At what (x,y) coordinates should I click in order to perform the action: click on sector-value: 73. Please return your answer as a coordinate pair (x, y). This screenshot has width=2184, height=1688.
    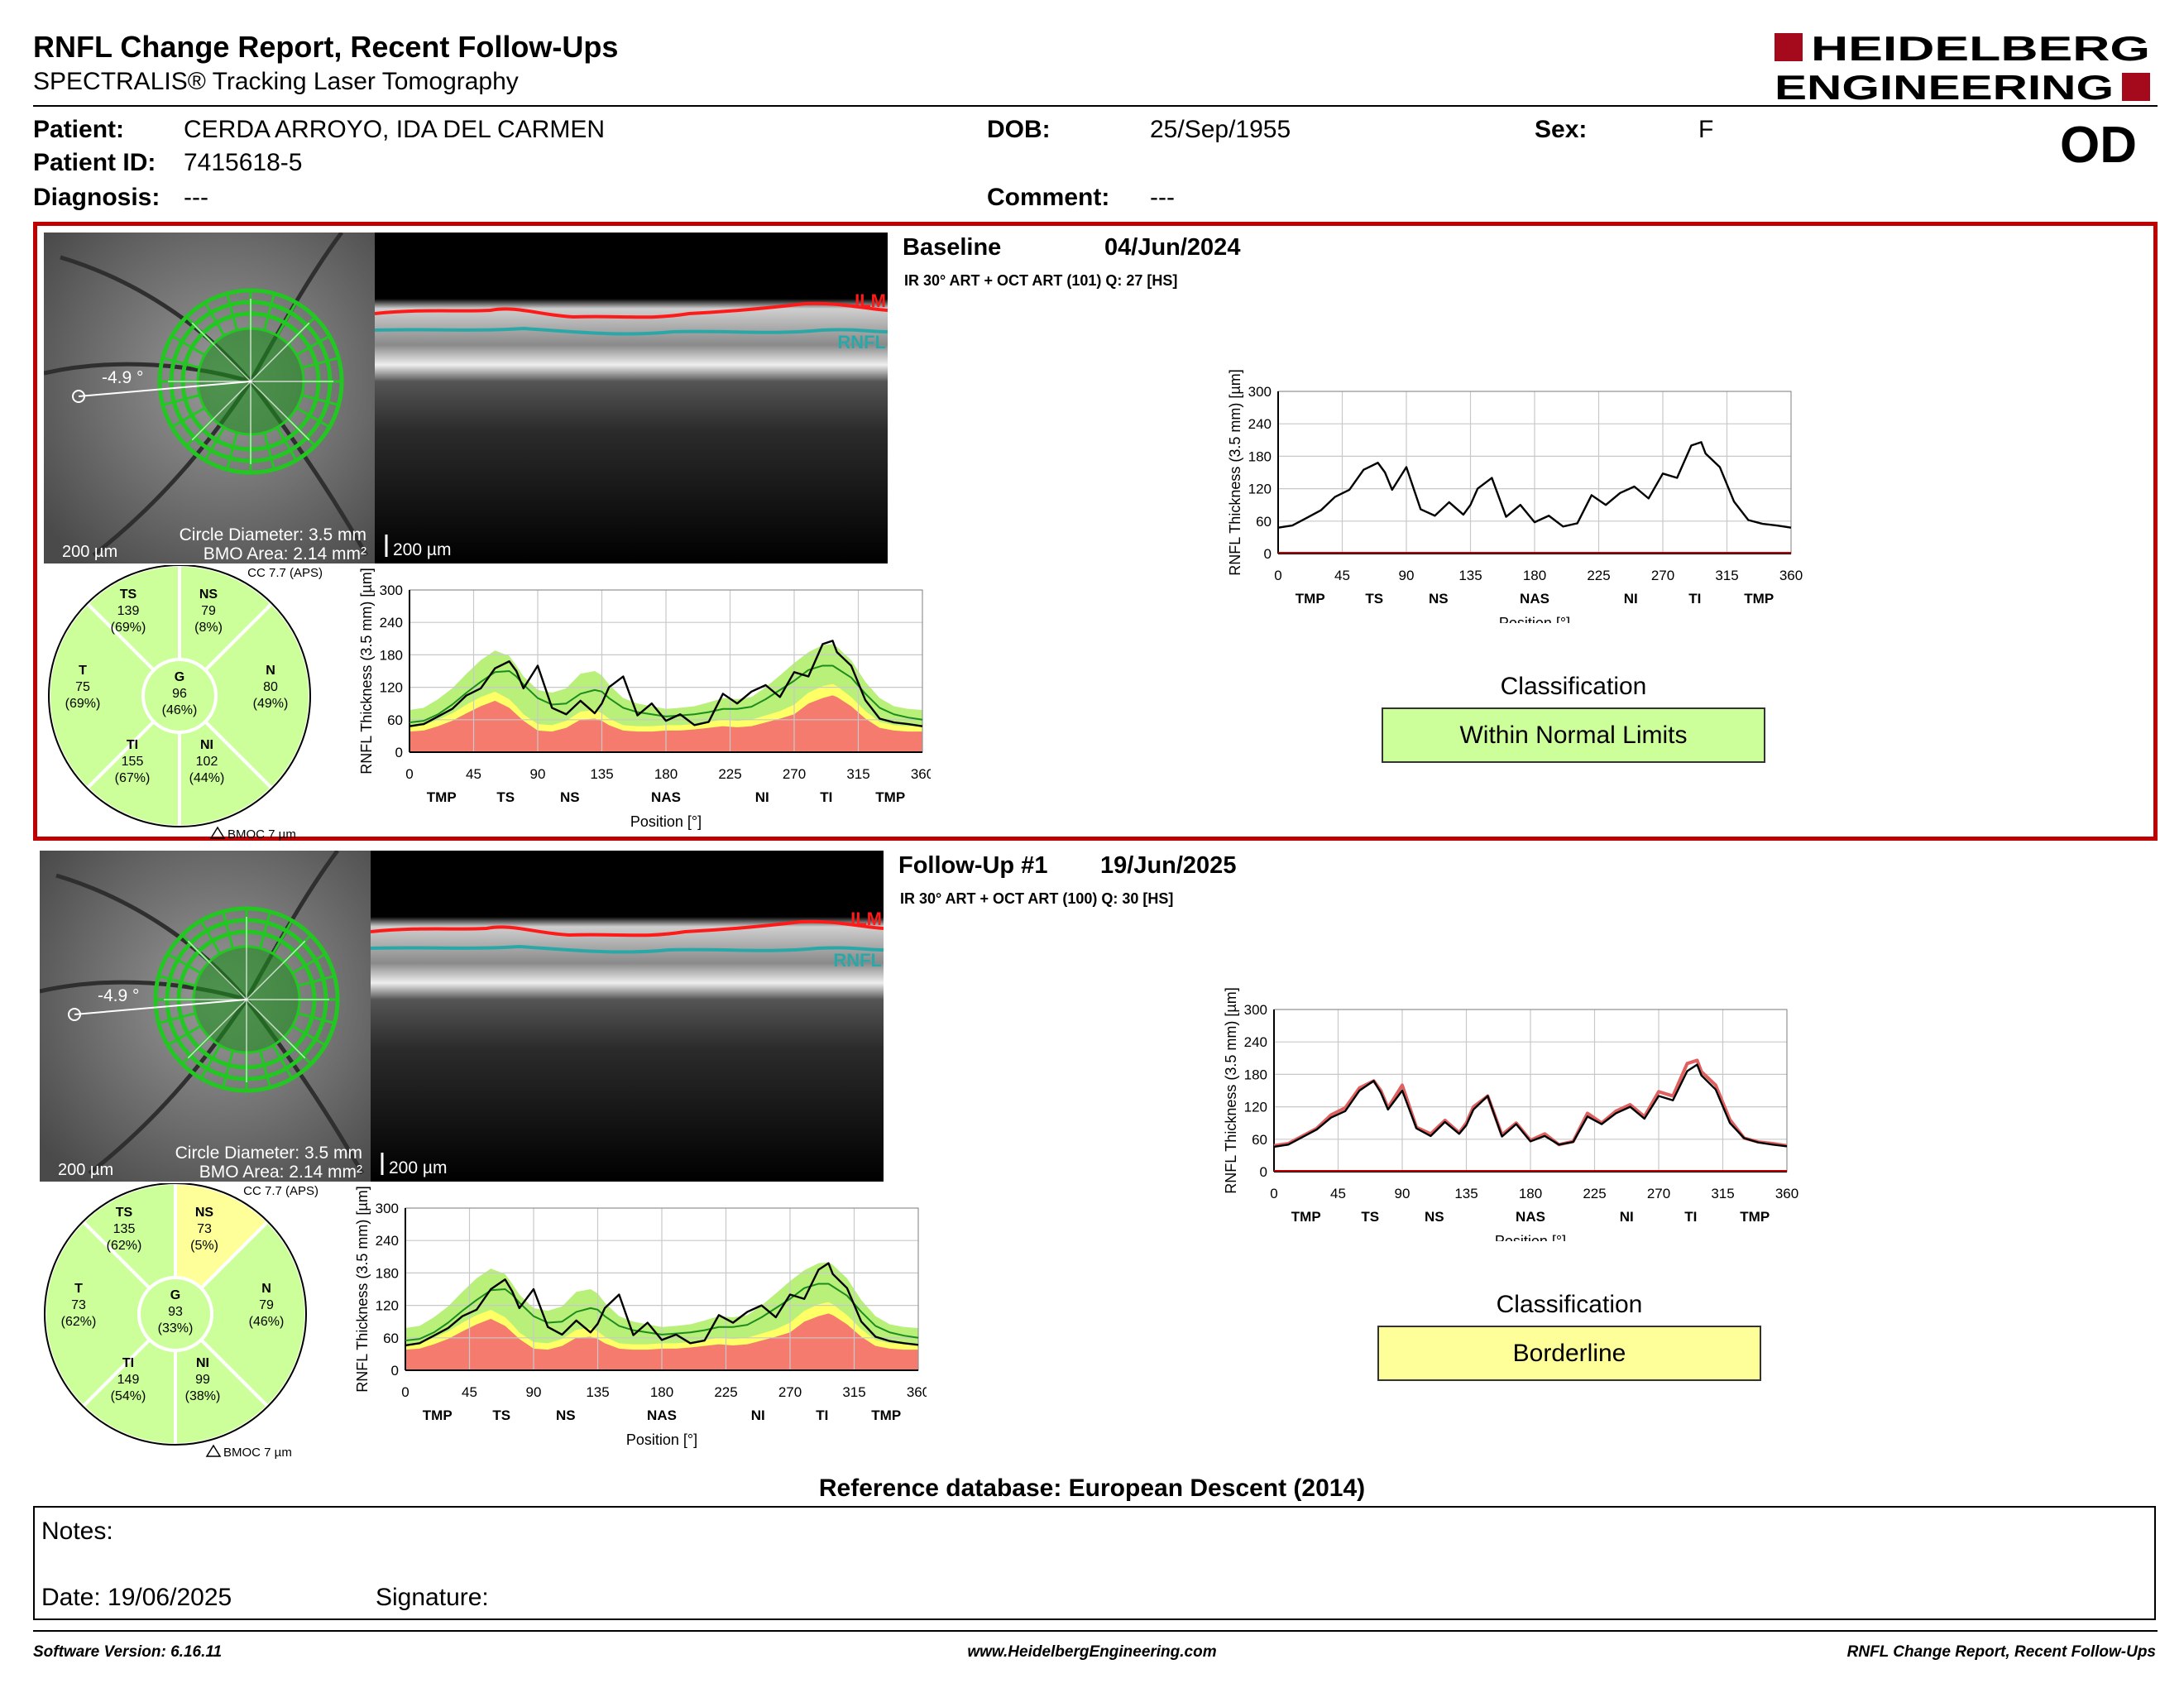
    Looking at the image, I should click on (204, 1229).